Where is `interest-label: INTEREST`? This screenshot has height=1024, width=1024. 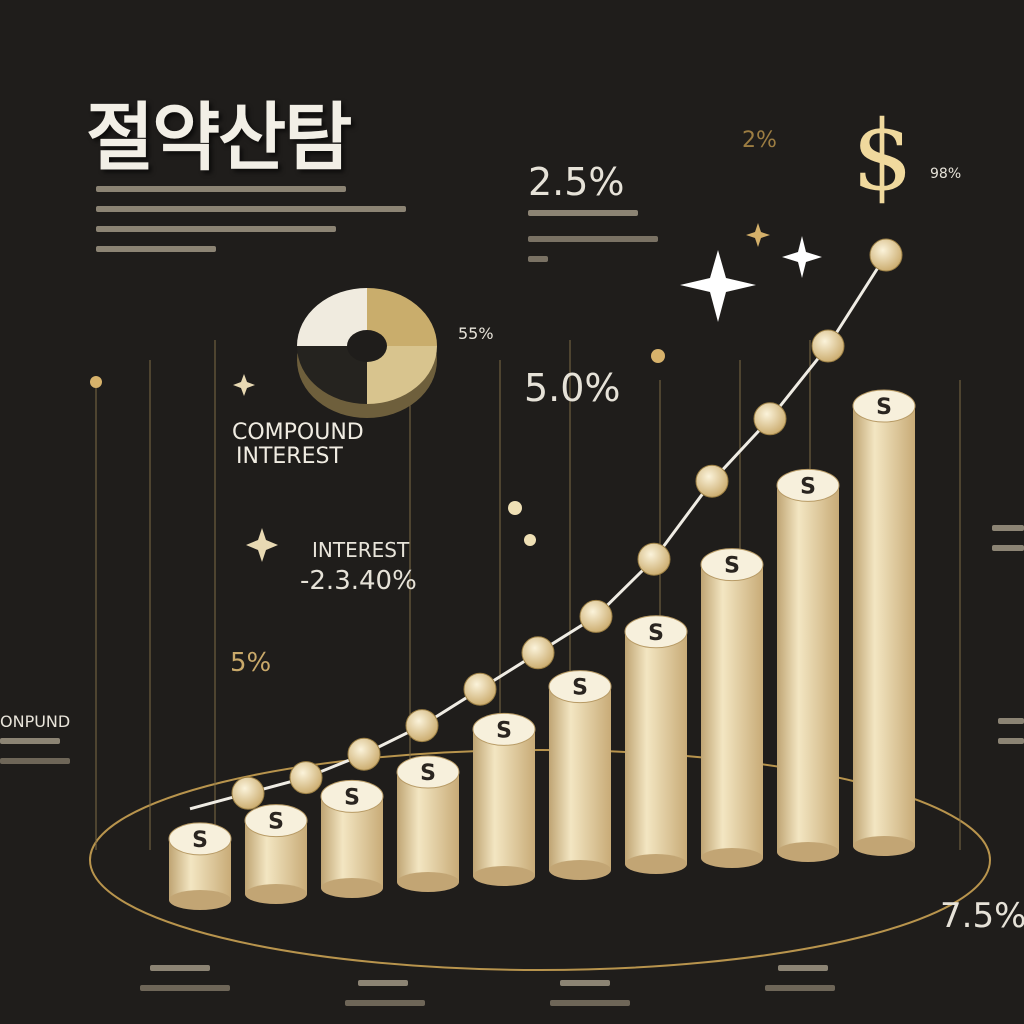 interest-label: INTEREST is located at coordinates (361, 550).